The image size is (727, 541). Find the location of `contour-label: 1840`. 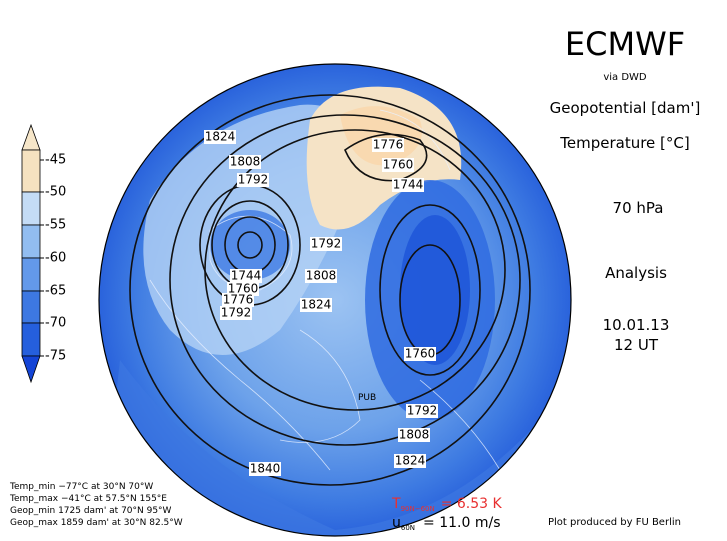

contour-label: 1840 is located at coordinates (265, 469).